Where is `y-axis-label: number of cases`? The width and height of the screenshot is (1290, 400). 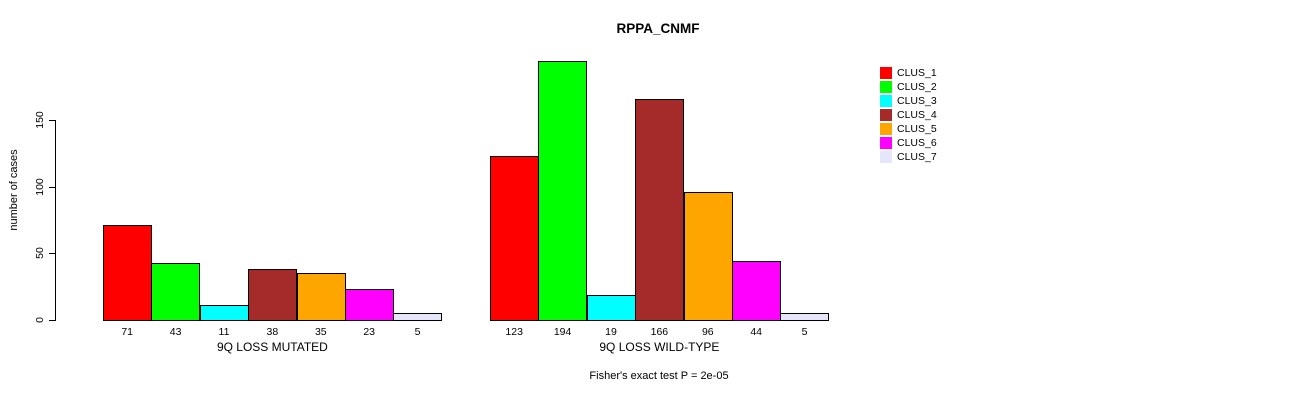
y-axis-label: number of cases is located at coordinates (14, 190).